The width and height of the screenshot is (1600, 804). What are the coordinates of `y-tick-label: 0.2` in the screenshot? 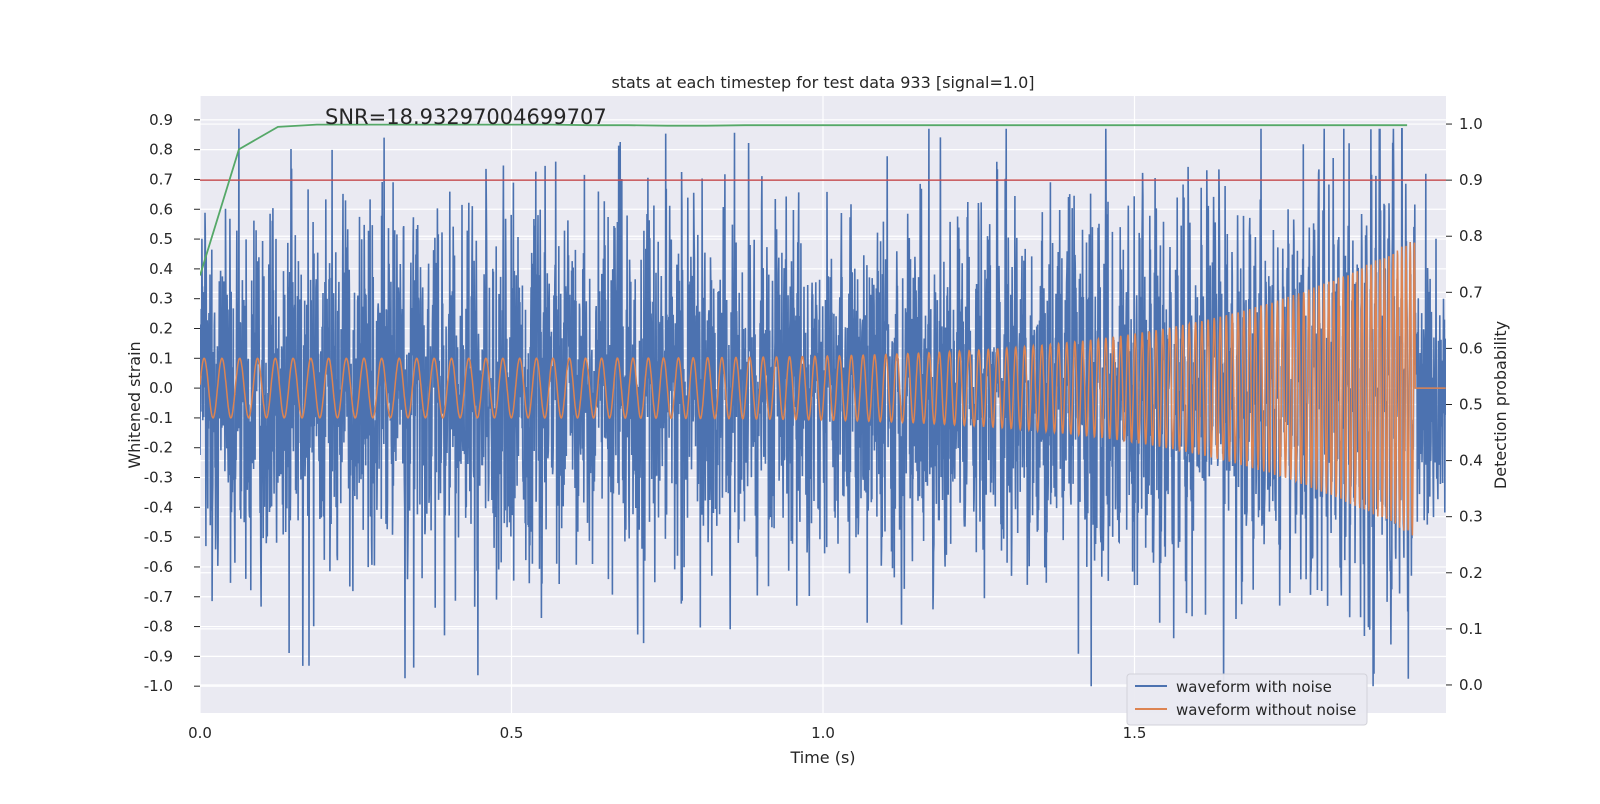 It's located at (161, 328).